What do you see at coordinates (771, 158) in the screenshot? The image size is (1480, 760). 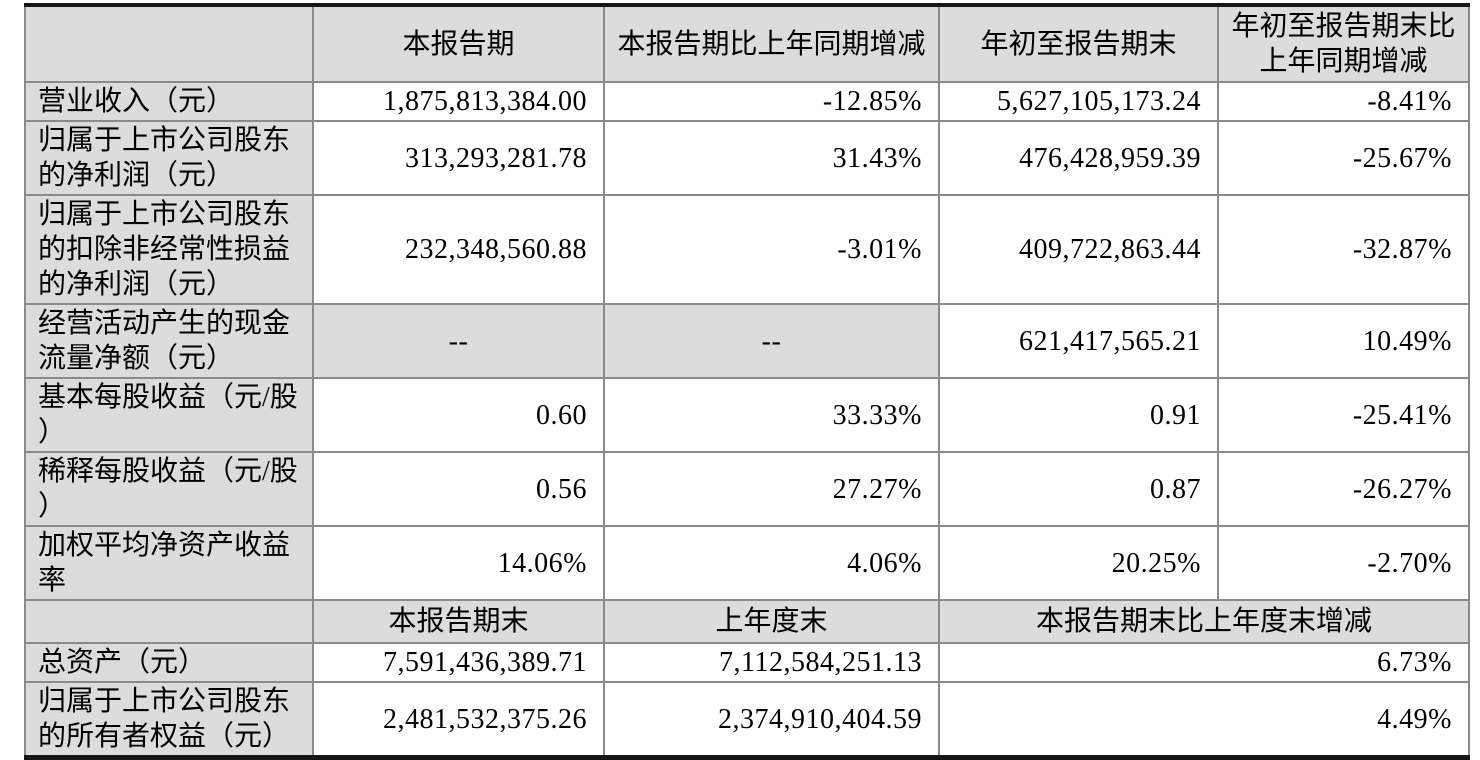 I see `value-cell: 31.43%` at bounding box center [771, 158].